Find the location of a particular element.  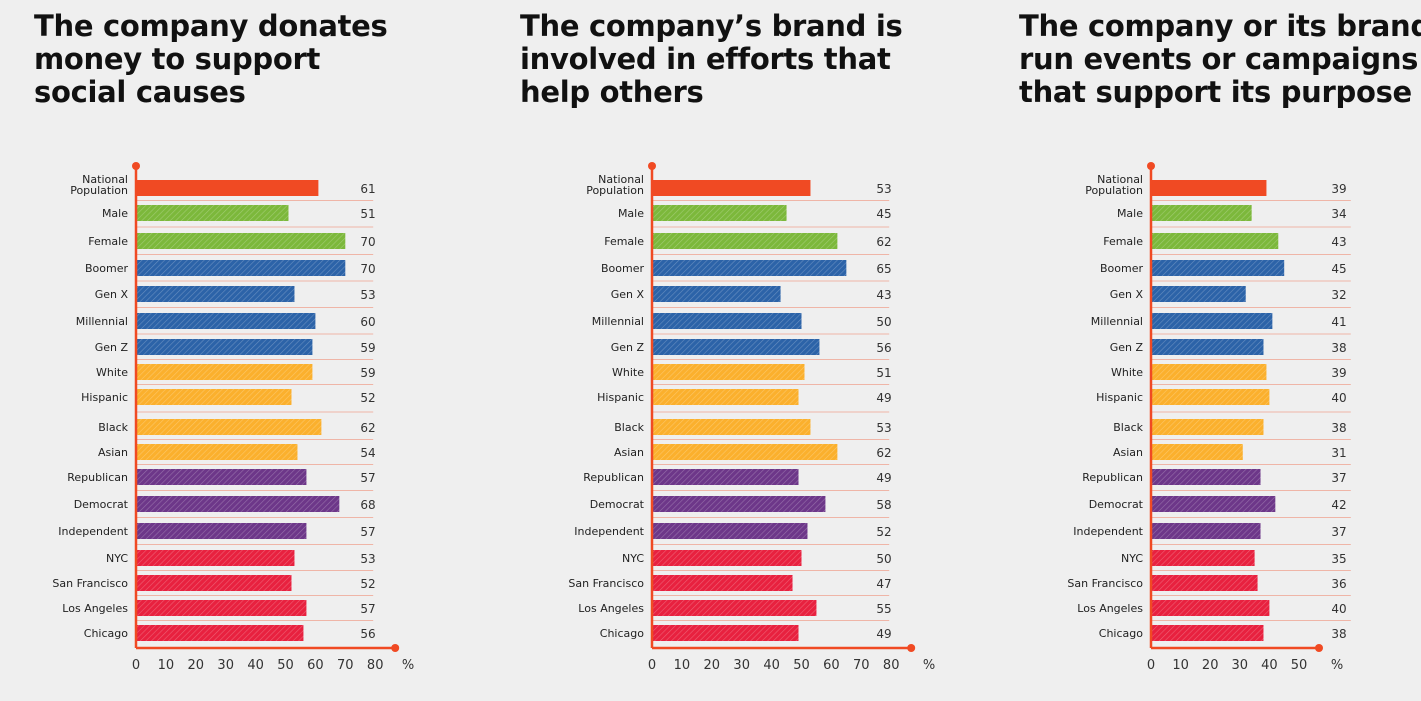

value-label: 47 is located at coordinates (883, 584).